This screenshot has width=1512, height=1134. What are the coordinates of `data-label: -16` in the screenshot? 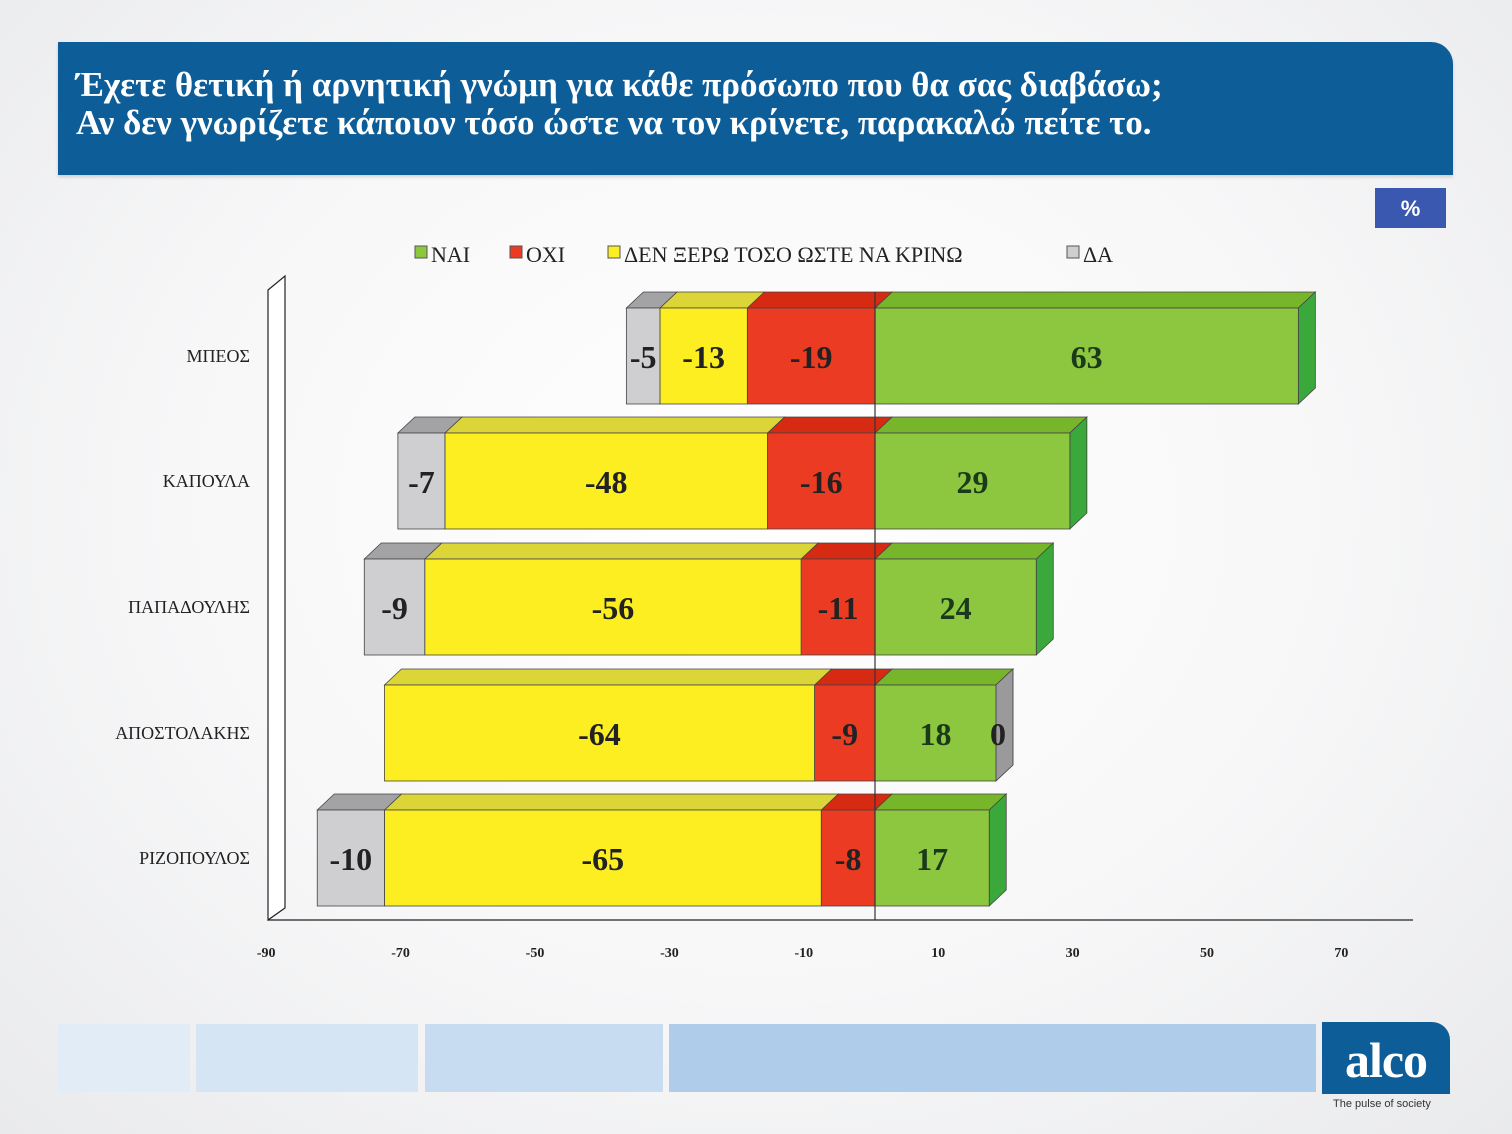 It's located at (821, 482).